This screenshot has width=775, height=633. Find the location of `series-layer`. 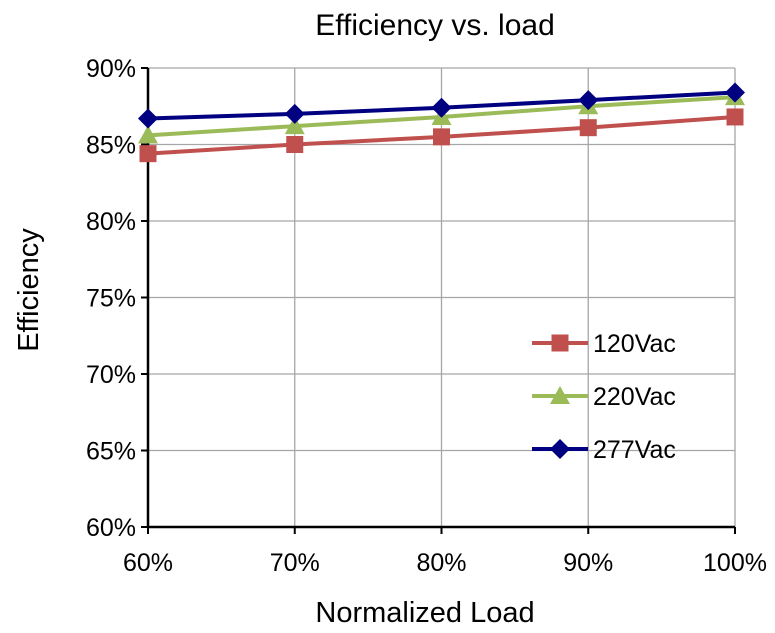

series-layer is located at coordinates (441, 122).